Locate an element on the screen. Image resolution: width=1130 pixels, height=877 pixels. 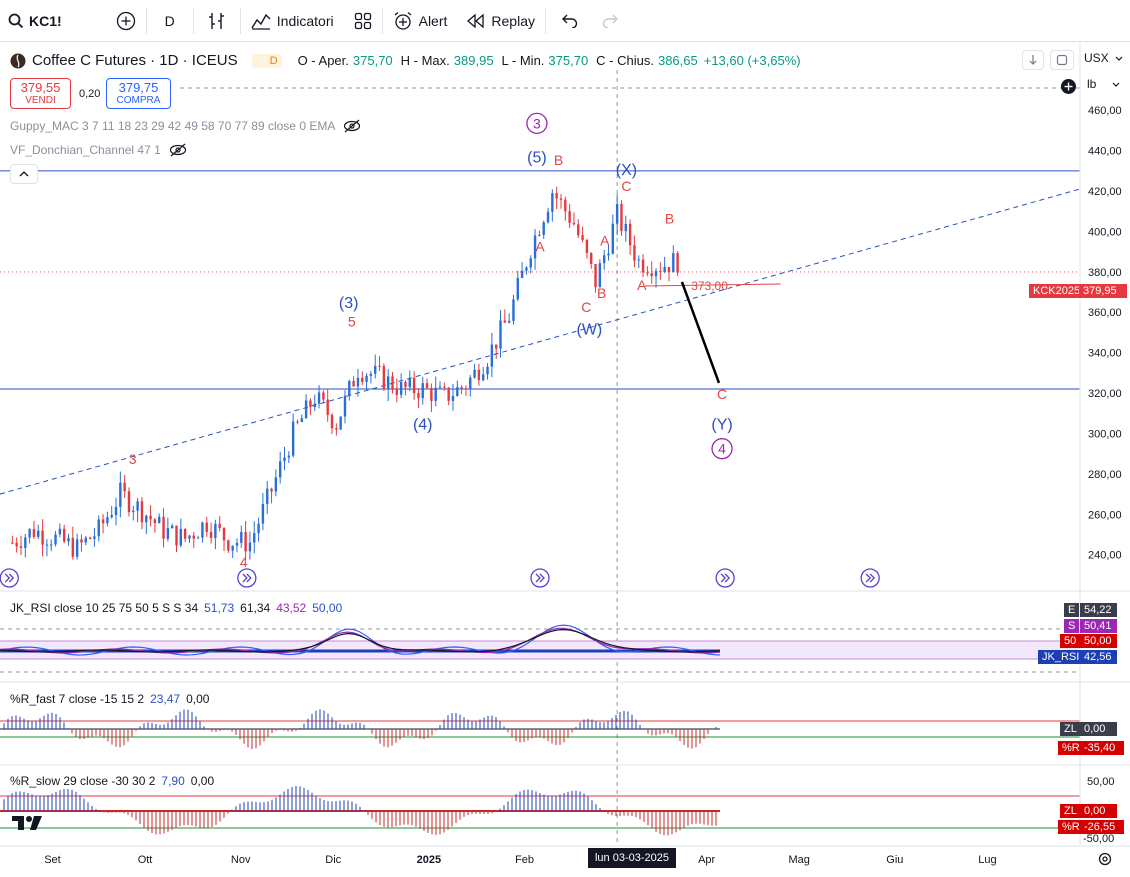
undo-button is located at coordinates (569, 21).